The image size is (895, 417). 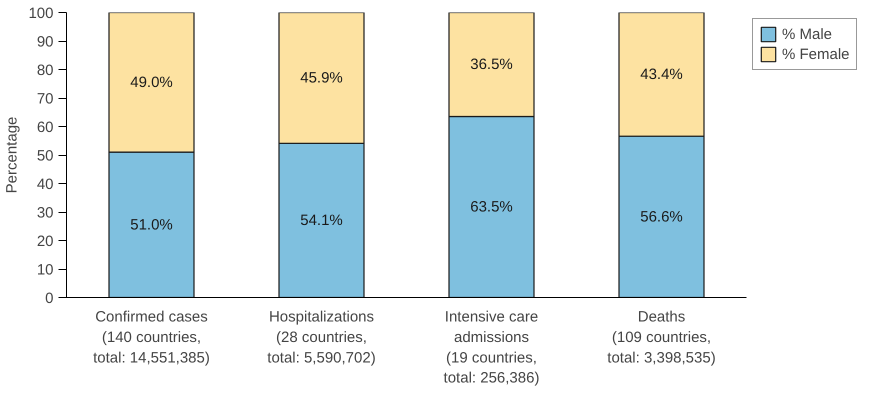 I want to click on legend-label: % Male, so click(x=807, y=34).